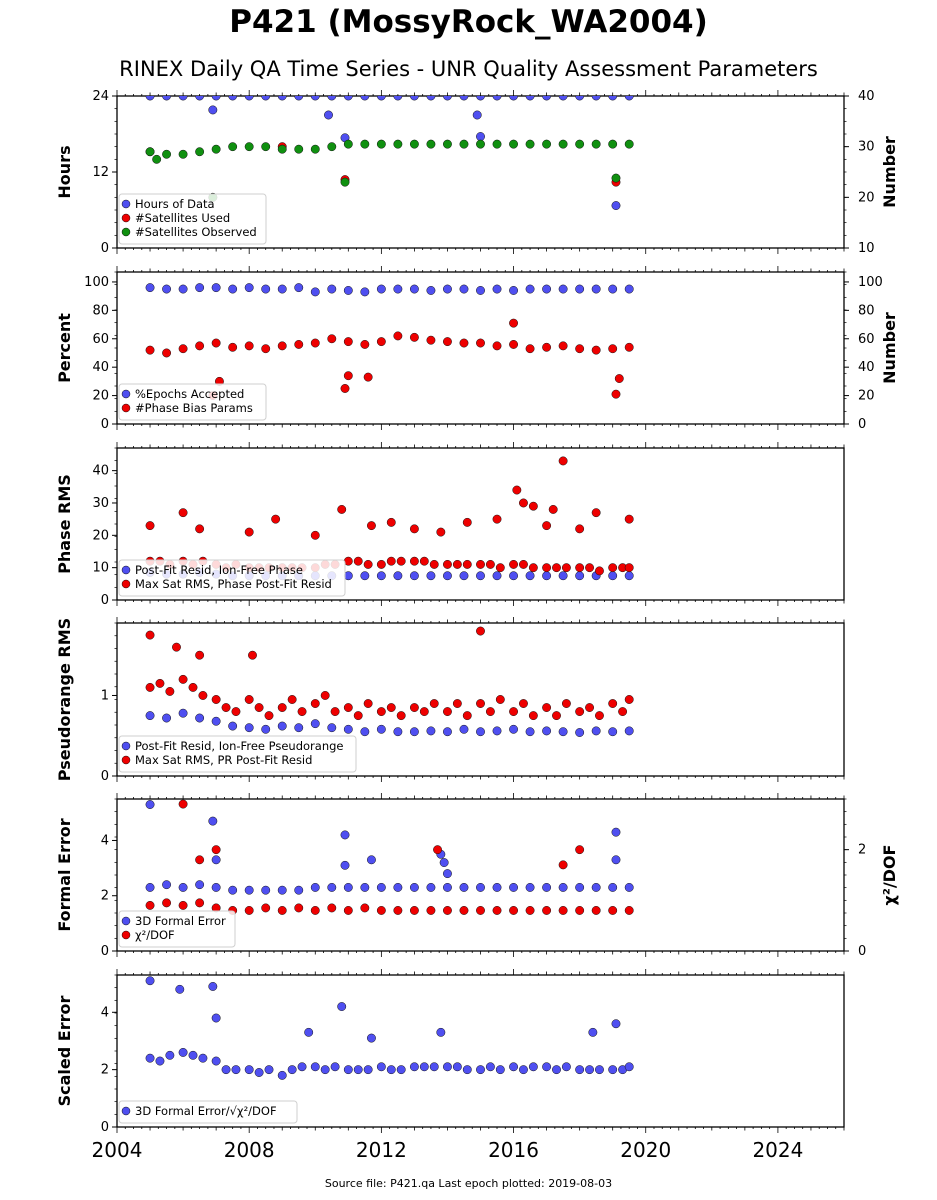 The width and height of the screenshot is (937, 1200). What do you see at coordinates (194, 408) in the screenshot?
I see `legend-label: #Phase Bias Params` at bounding box center [194, 408].